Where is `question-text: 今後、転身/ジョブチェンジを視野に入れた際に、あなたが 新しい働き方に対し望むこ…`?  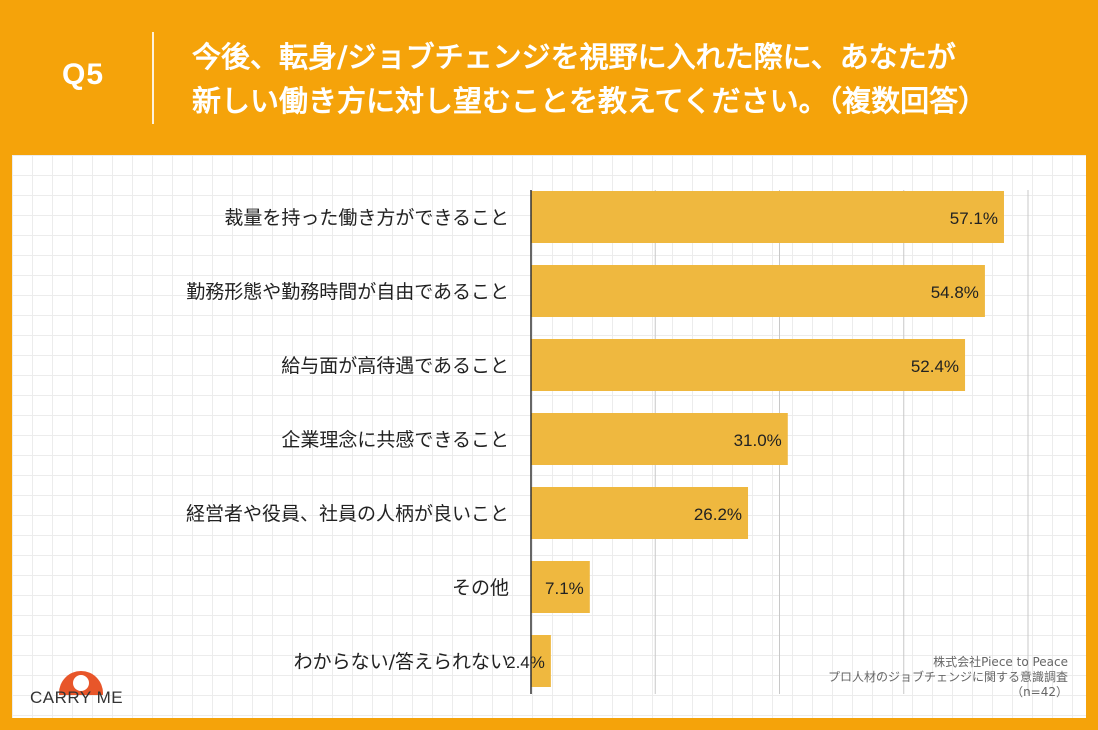
question-text: 今後、転身/ジョブチェンジを視野に入れた際に、あなたが 新しい働き方に対し望むこ… is located at coordinates (637, 79).